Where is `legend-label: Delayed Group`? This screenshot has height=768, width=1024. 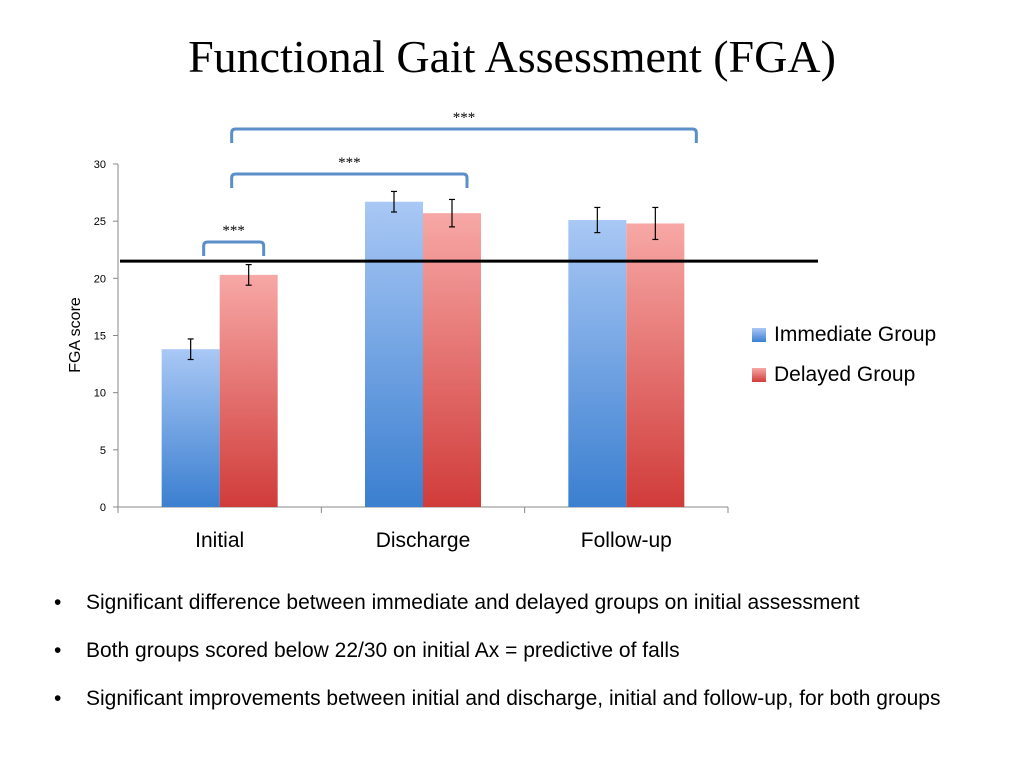 legend-label: Delayed Group is located at coordinates (844, 374).